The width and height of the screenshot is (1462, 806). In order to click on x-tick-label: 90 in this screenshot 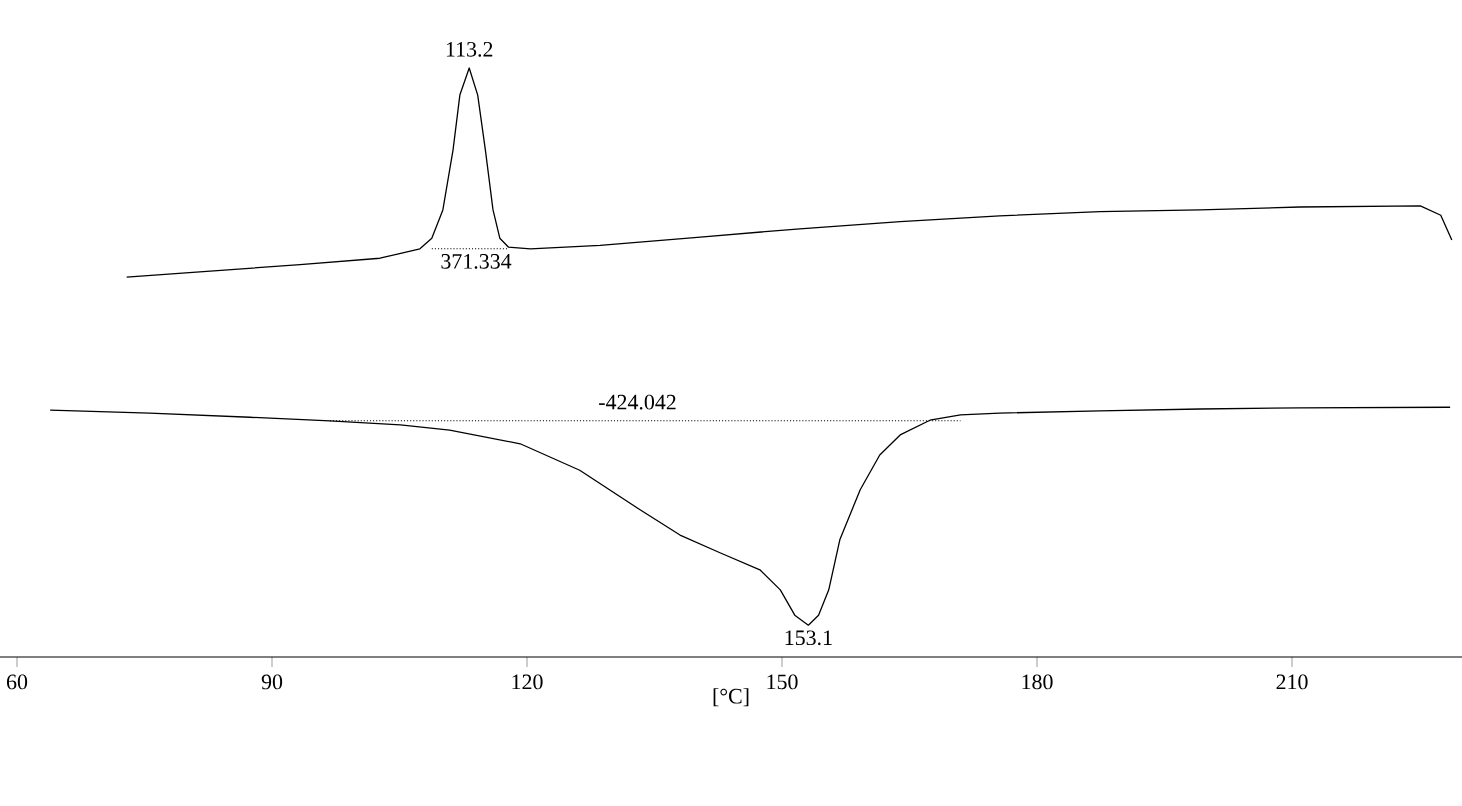, I will do `click(272, 682)`.